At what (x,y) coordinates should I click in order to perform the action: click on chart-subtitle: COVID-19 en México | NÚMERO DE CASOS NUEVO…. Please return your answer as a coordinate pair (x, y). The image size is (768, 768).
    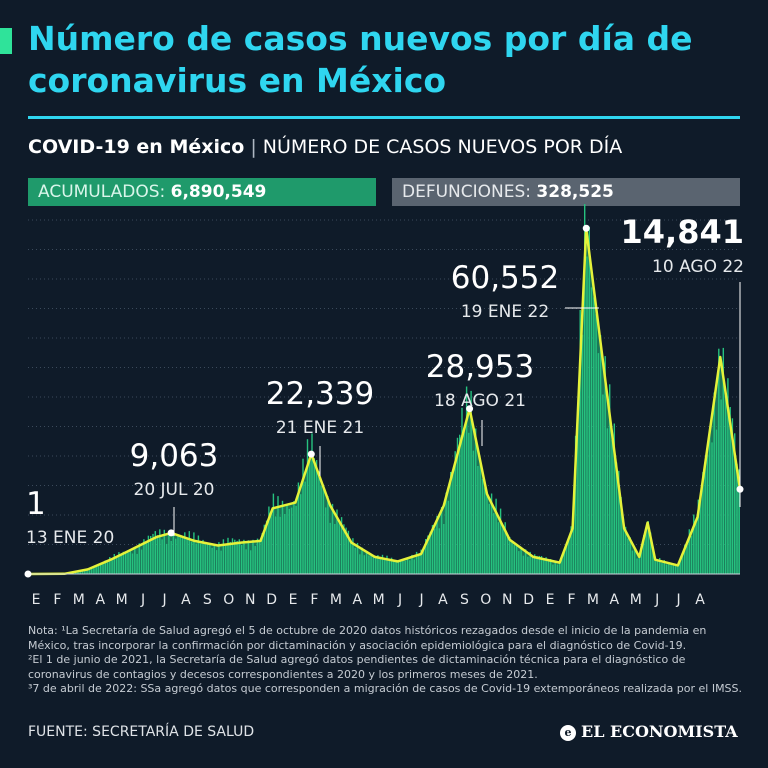
    Looking at the image, I should click on (325, 147).